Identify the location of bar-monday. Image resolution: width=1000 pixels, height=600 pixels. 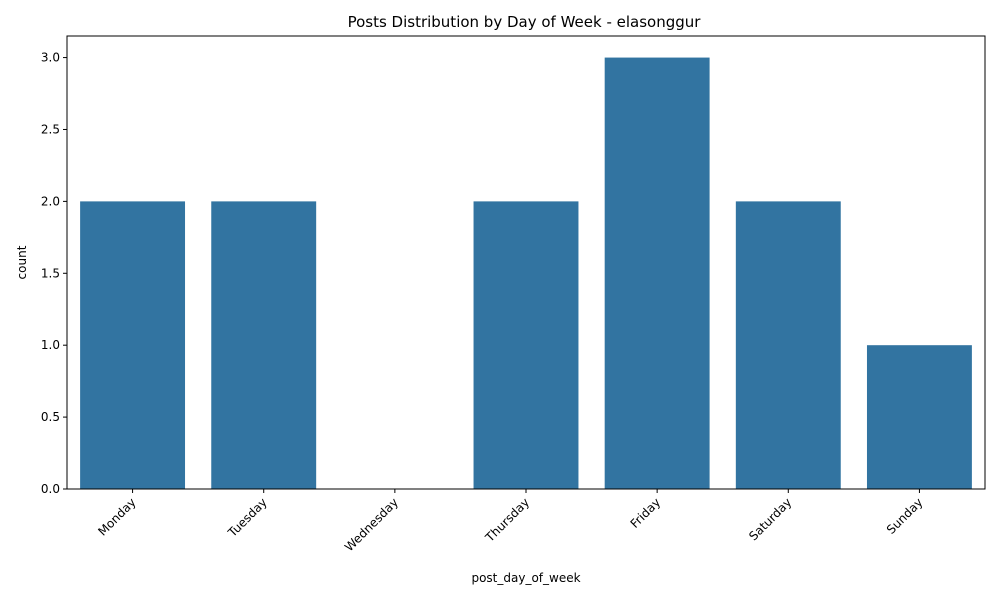
(133, 345).